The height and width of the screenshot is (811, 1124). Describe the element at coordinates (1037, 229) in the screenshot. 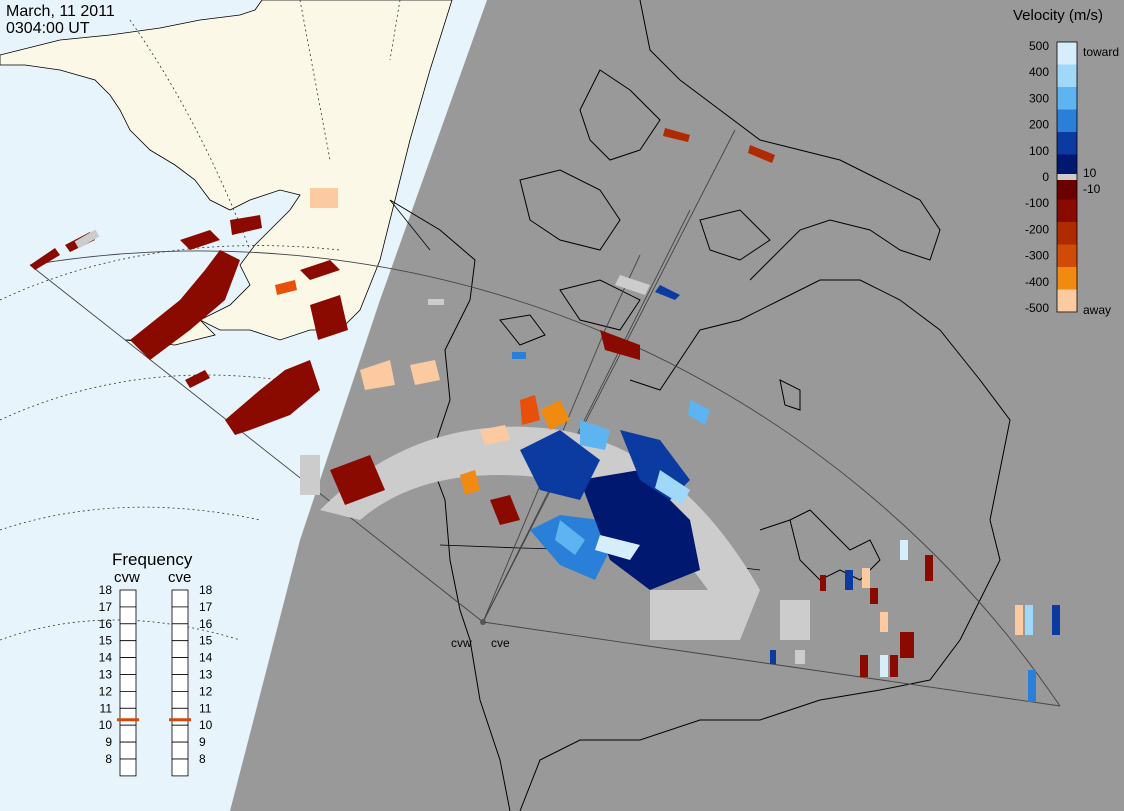

I see `velocity-tick-label: -200` at that location.